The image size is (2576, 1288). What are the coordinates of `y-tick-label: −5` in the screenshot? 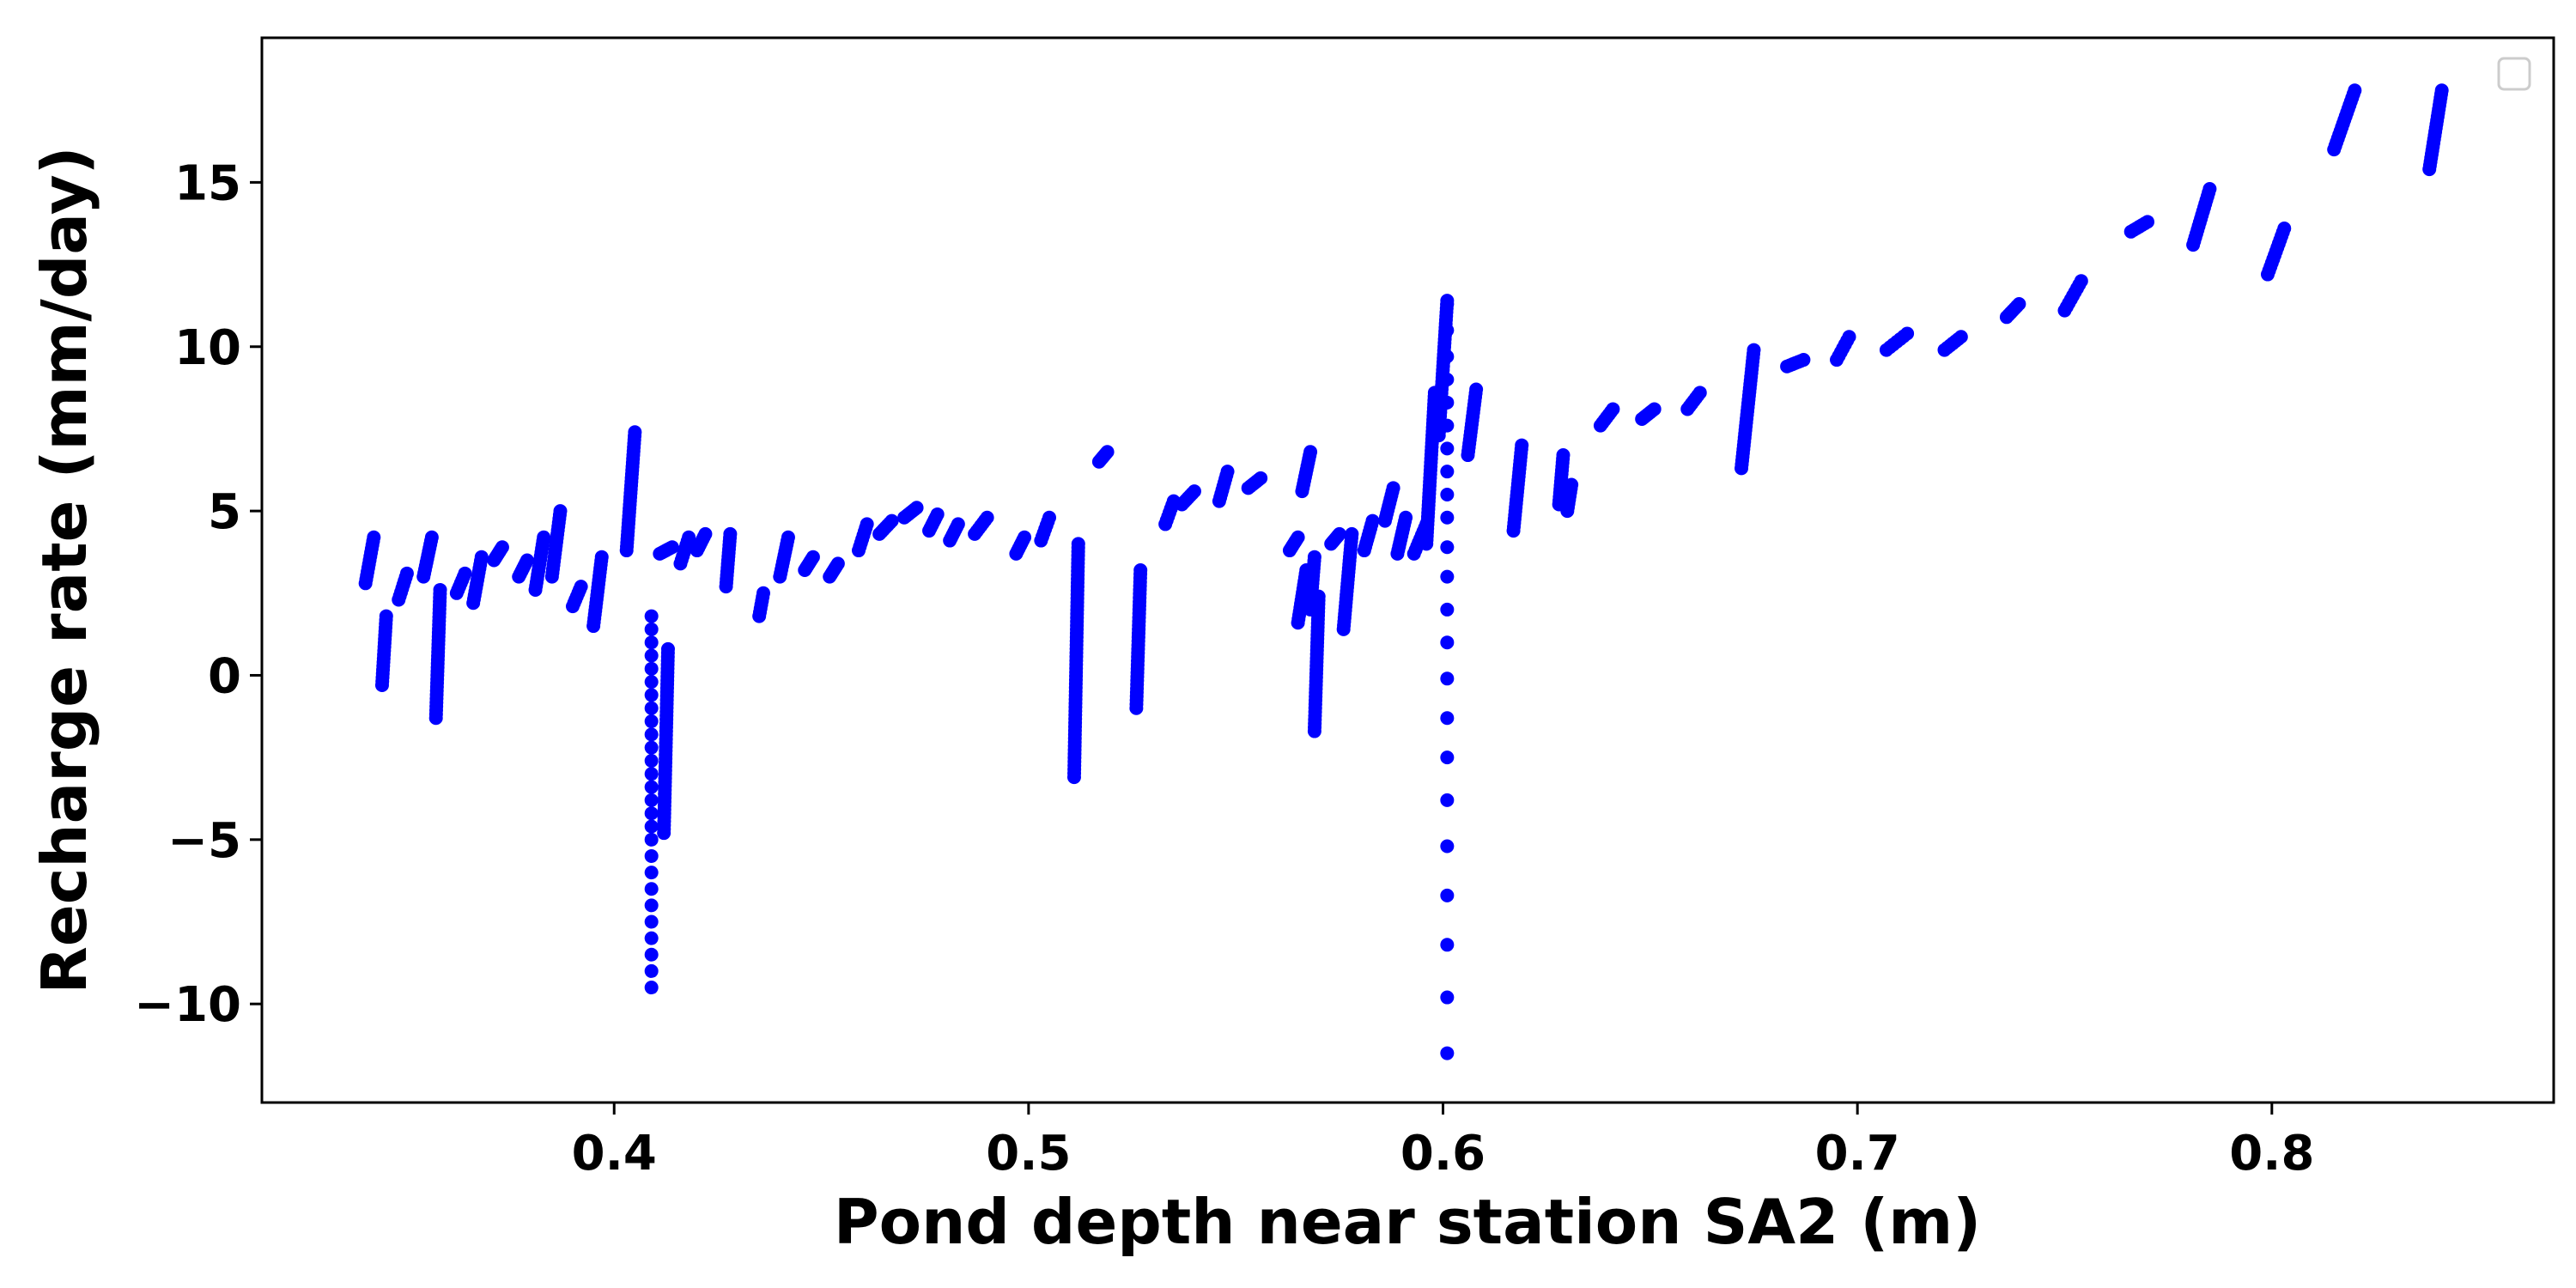 It's located at (204, 841).